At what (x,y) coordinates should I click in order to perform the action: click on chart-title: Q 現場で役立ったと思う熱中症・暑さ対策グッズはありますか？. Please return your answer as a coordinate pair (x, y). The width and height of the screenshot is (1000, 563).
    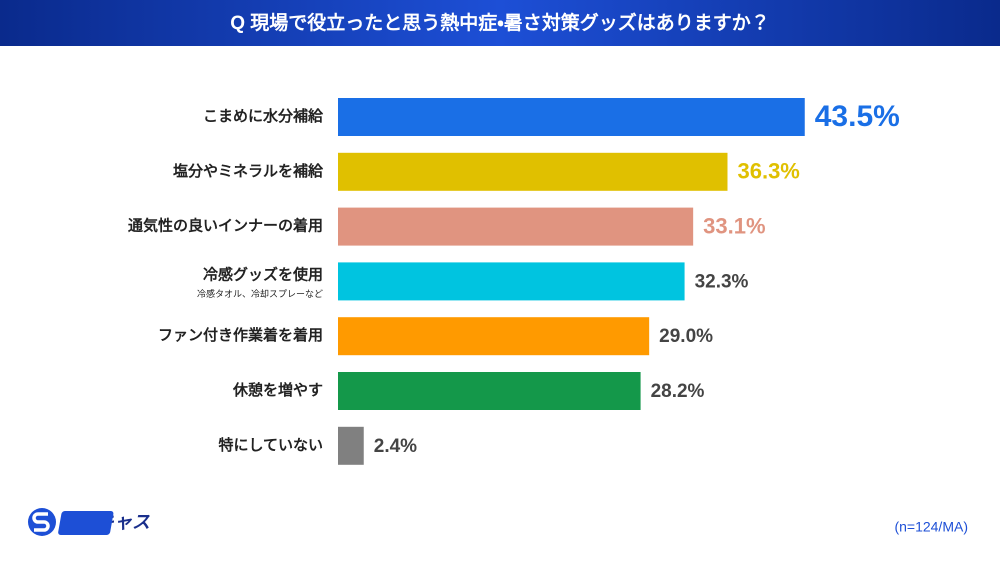
    Looking at the image, I should click on (500, 22).